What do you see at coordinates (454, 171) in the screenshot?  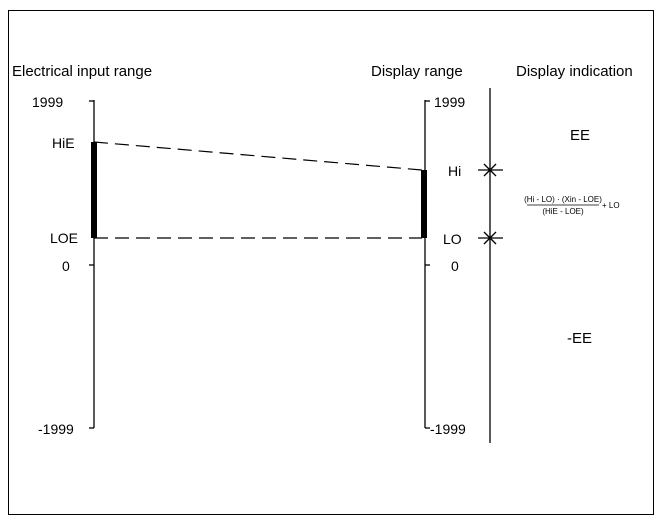 I see `display-label-hi: Hi` at bounding box center [454, 171].